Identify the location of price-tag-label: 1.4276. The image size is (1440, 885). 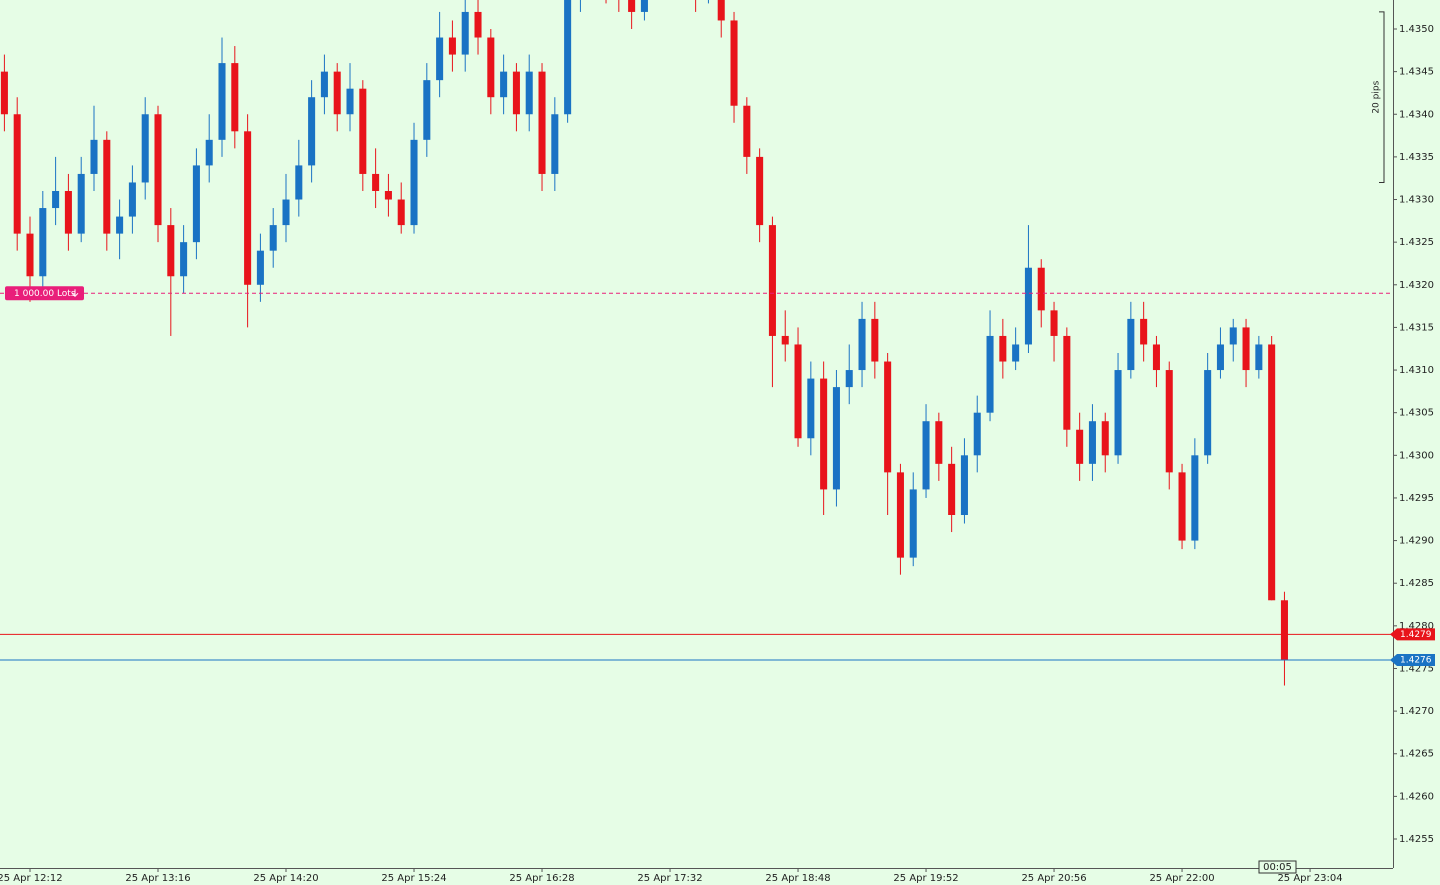
(1416, 660).